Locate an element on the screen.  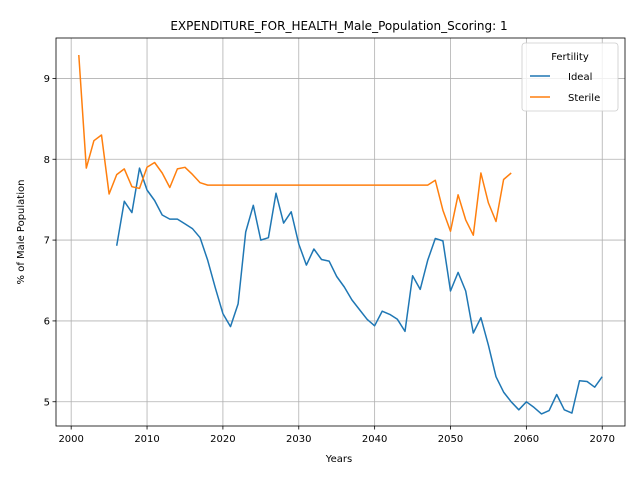
y-tick-label: 8 is located at coordinates (47, 160).